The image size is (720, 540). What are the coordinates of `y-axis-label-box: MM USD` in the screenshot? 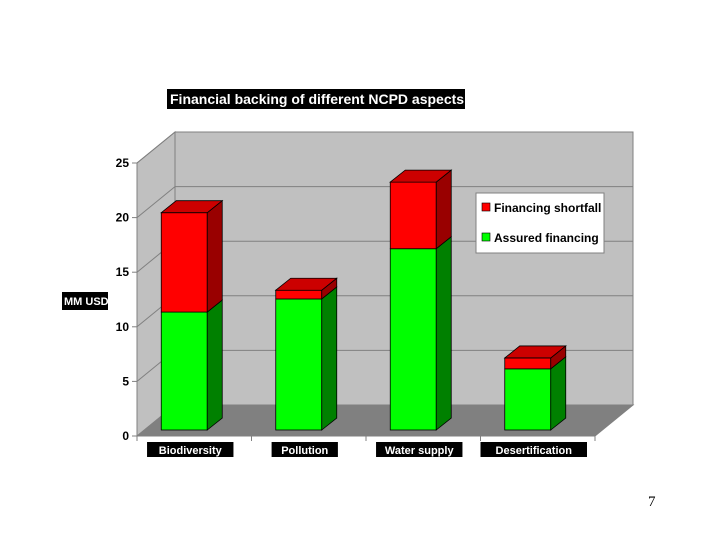 It's located at (85, 301).